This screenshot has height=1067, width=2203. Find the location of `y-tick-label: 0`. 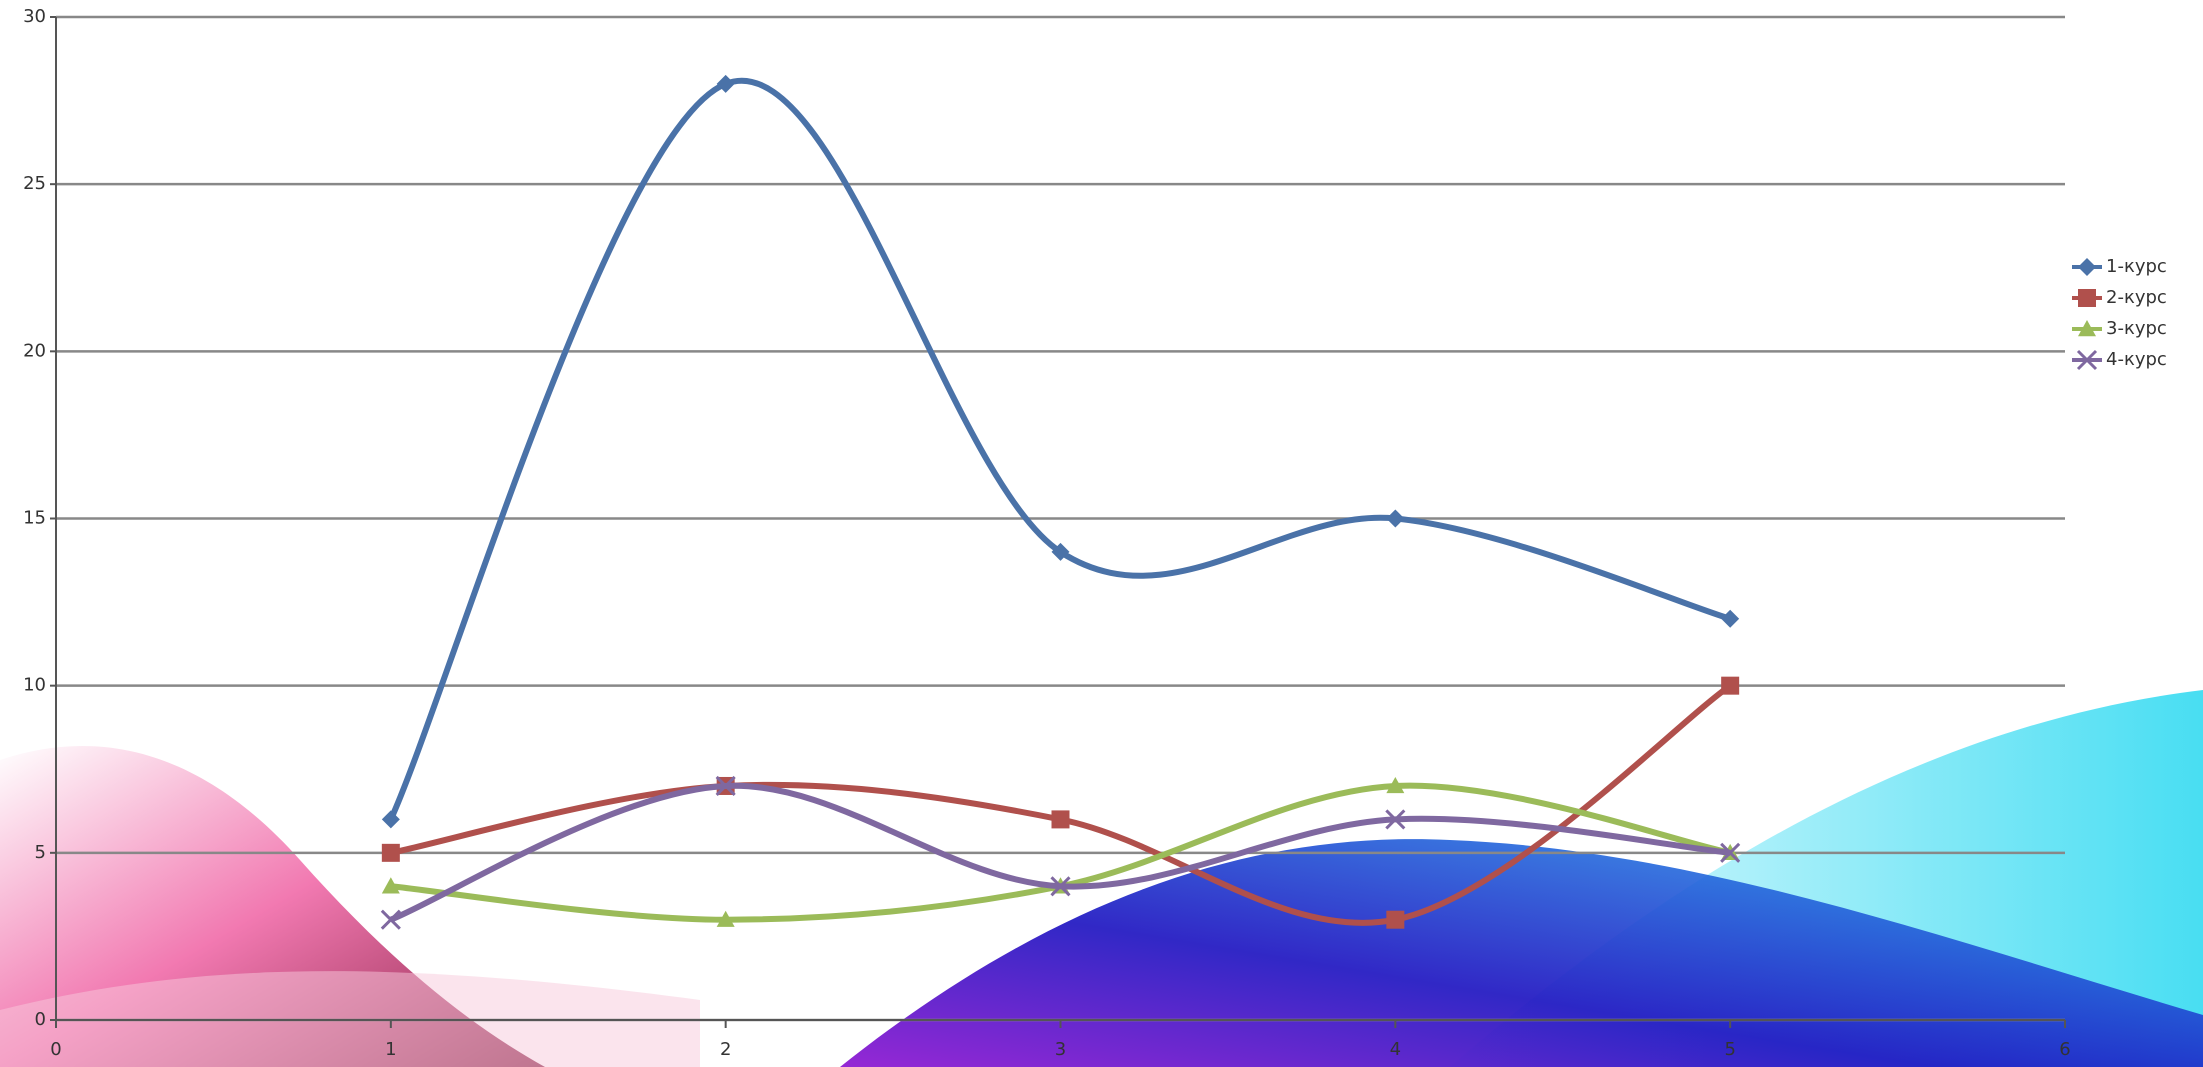

y-tick-label: 0 is located at coordinates (40, 1019).